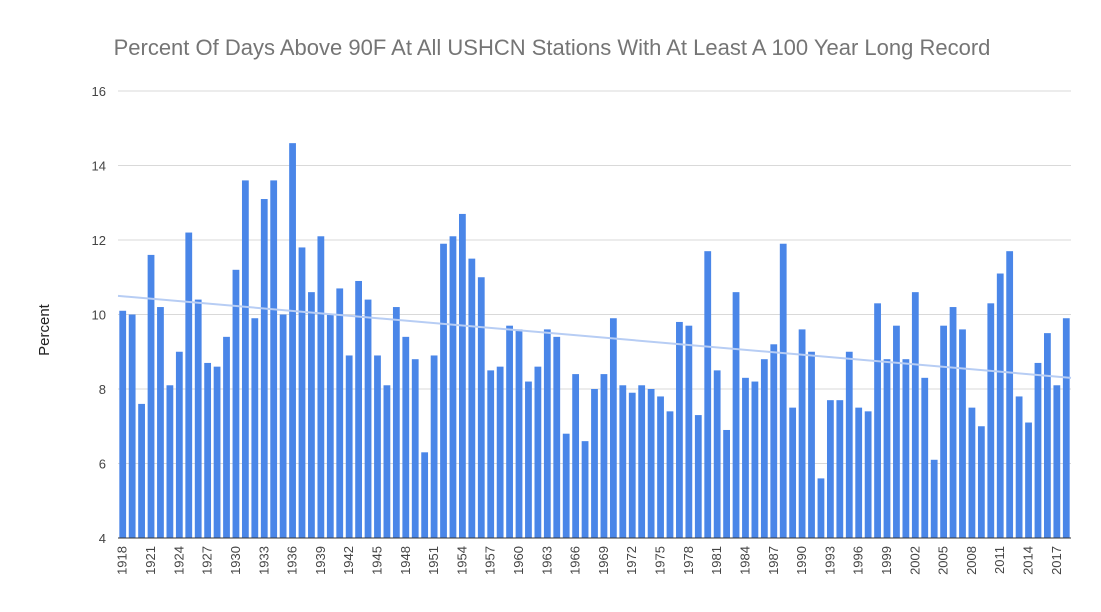  I want to click on x-tick-1936: 1936, so click(292, 560).